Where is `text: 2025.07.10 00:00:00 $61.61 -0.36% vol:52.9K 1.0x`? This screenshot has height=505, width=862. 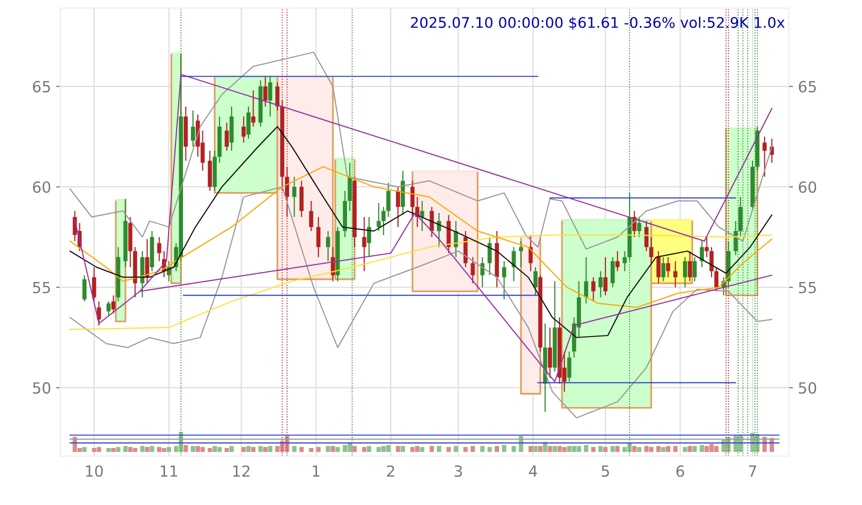
text: 2025.07.10 00:00:00 $61.61 -0.36% vol:52.9K 1.0x is located at coordinates (597, 23).